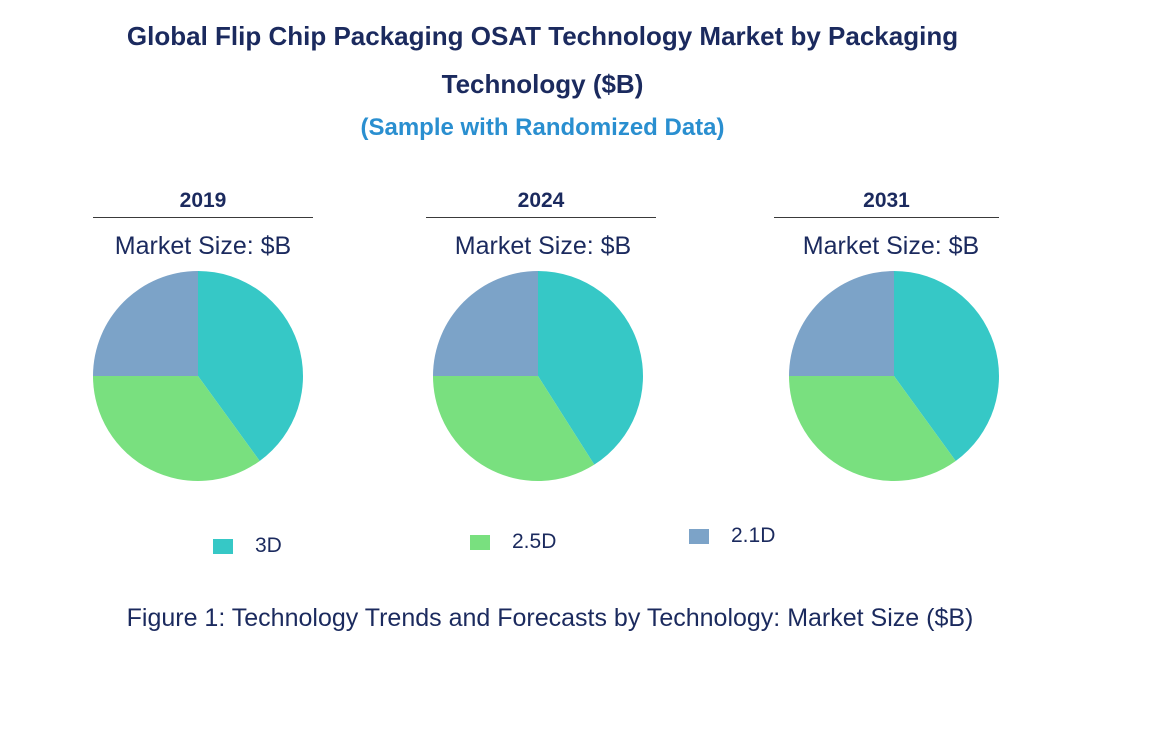 This screenshot has width=1170, height=731. I want to click on pie-chart-2024, so click(538, 376).